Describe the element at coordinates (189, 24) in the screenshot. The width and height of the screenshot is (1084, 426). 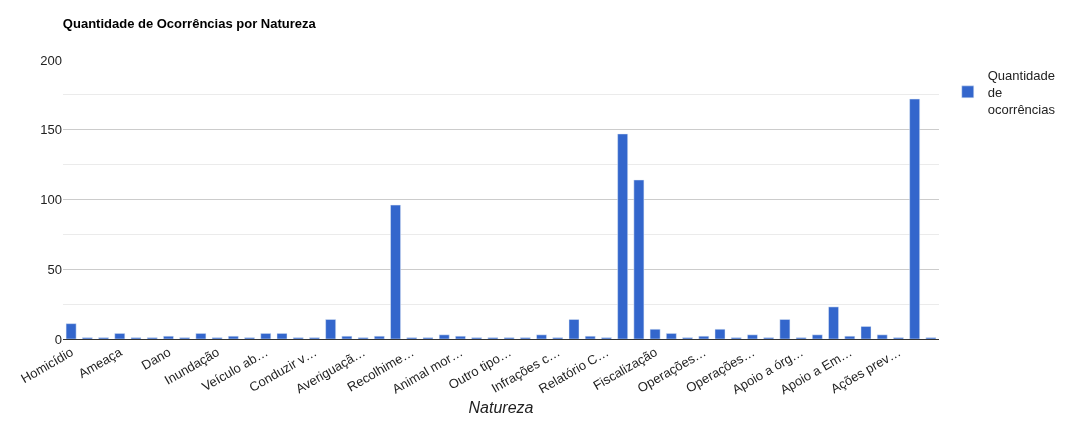
I see `chart-title: Quantidade de Ocorrências por Natureza` at that location.